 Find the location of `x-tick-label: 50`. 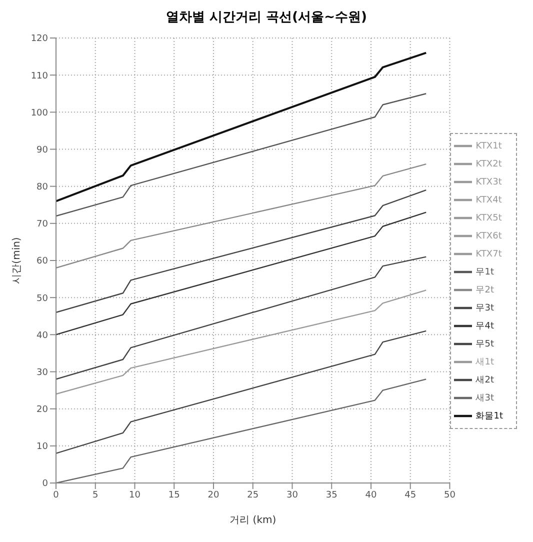

x-tick-label: 50 is located at coordinates (450, 495).